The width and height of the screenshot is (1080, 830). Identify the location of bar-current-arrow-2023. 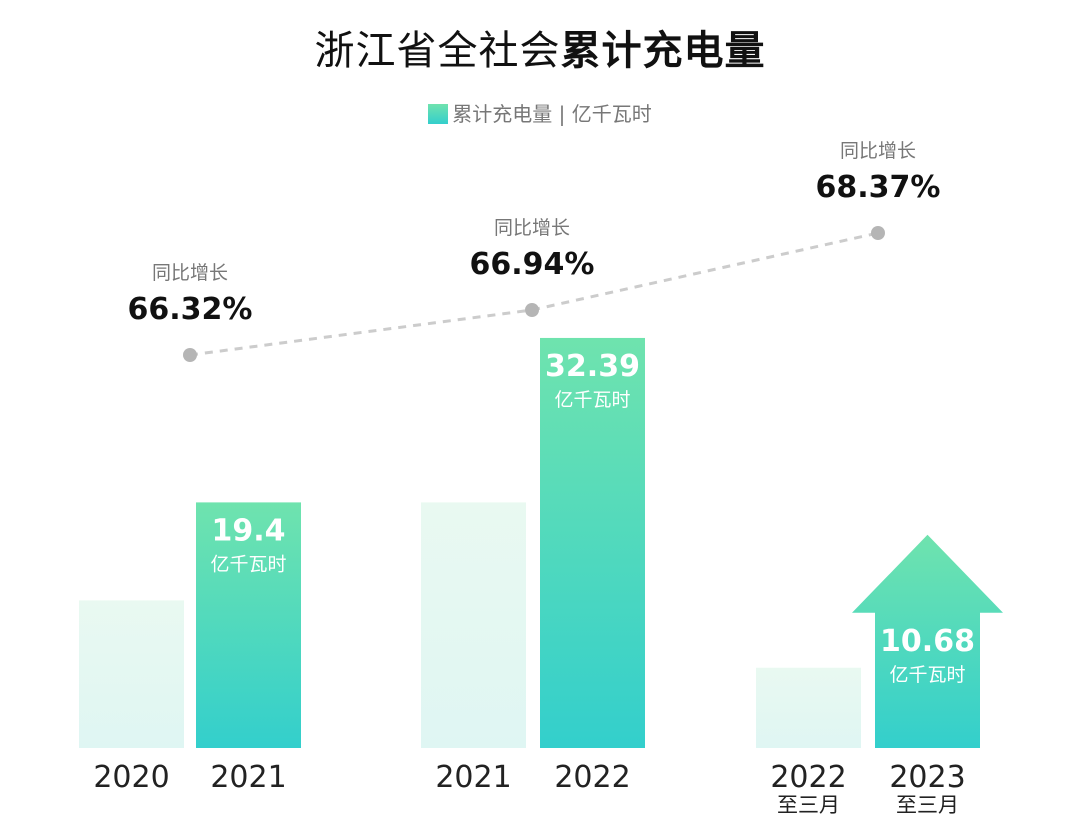
(927, 641).